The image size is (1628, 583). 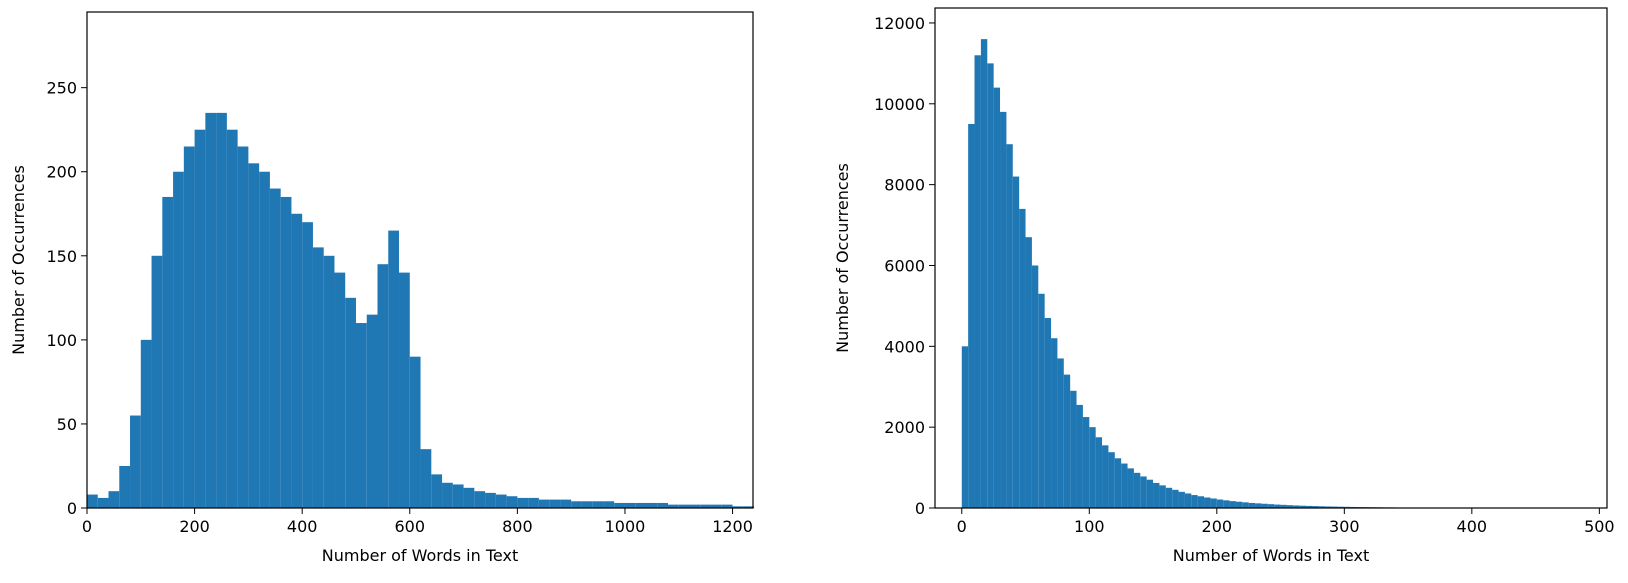 I want to click on y-axis-label: Number of Occurrences, so click(x=18, y=260).